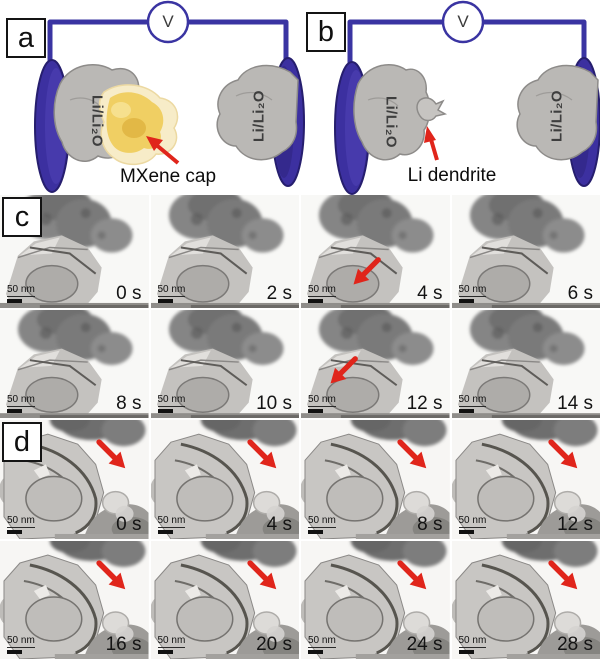 This screenshot has width=600, height=659. Describe the element at coordinates (274, 644) in the screenshot. I see `time-label: 20 s` at that location.